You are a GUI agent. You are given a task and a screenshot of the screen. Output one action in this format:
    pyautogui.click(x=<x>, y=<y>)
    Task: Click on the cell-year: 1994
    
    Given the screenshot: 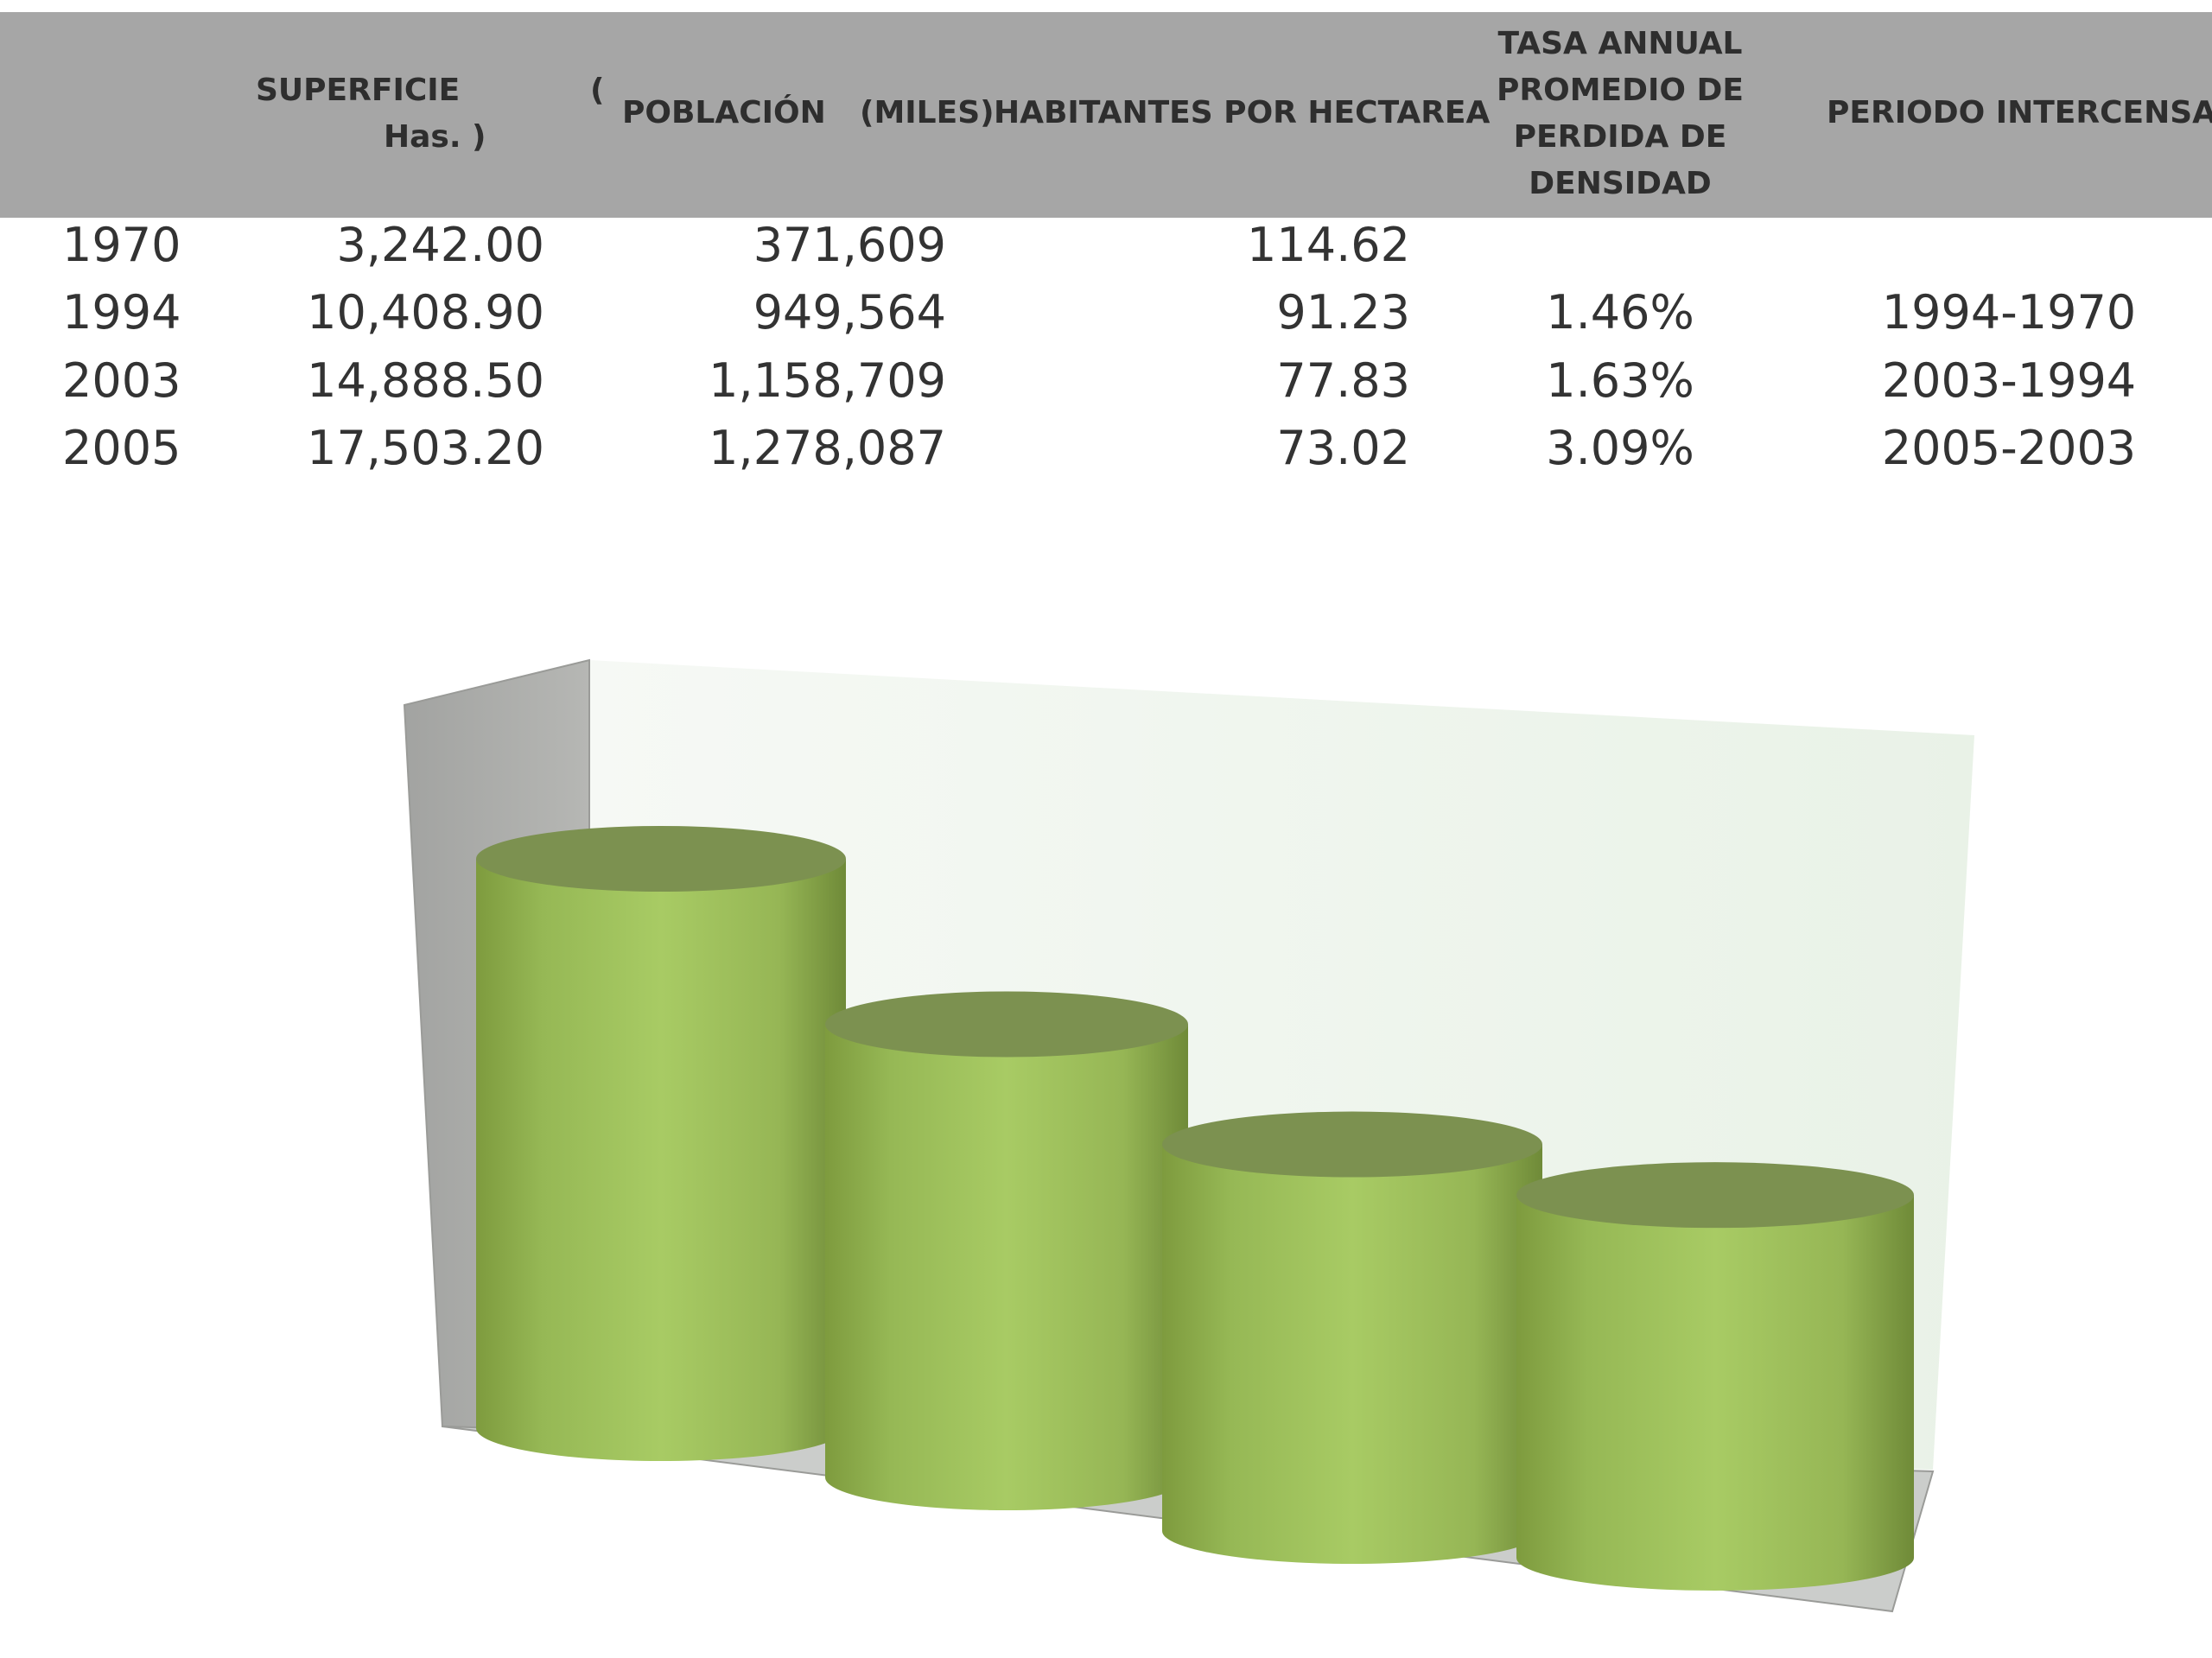 What is the action you would take?
    pyautogui.click(x=122, y=312)
    